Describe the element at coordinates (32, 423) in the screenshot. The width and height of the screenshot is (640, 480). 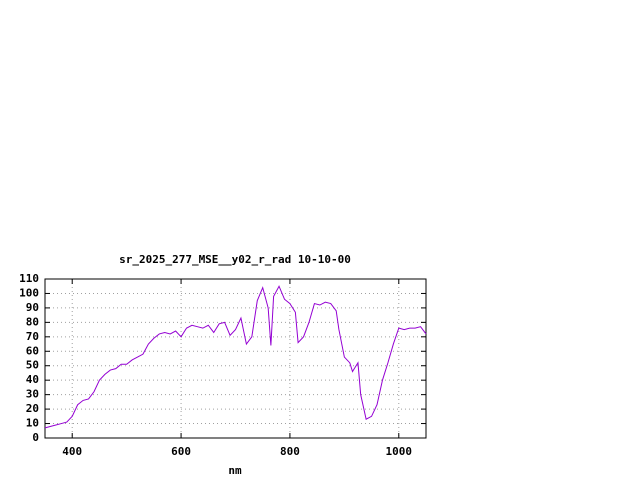
I see `y-tick-label: 10` at that location.